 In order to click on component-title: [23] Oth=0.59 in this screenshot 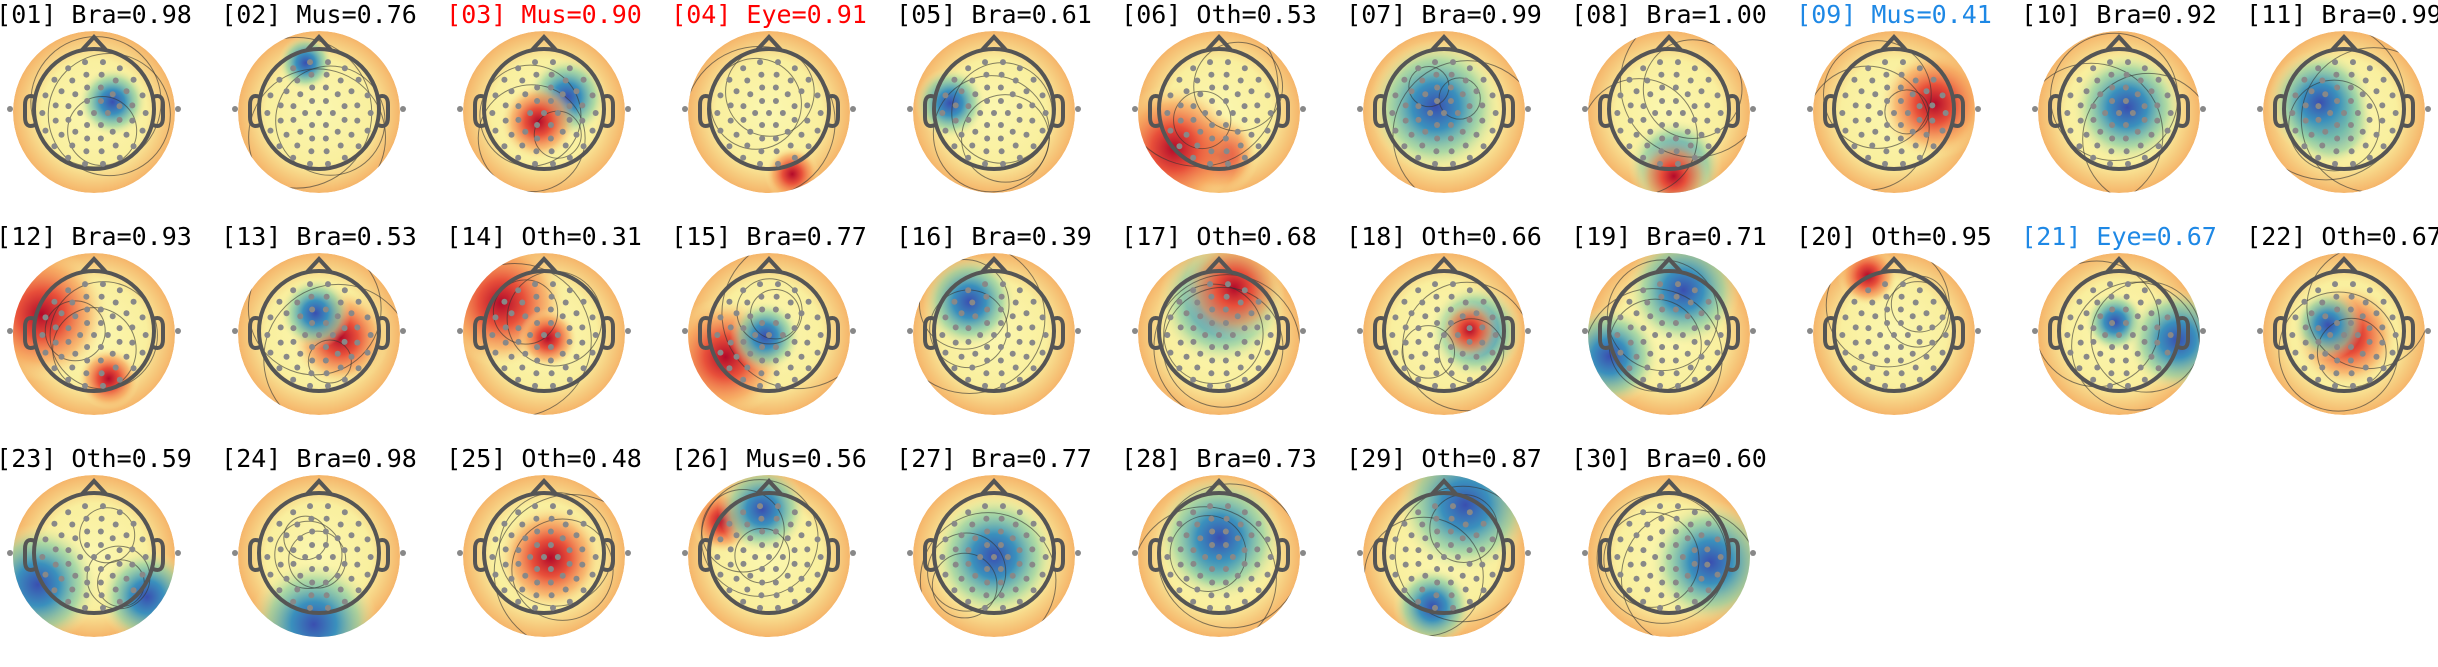, I will do `click(96, 458)`.